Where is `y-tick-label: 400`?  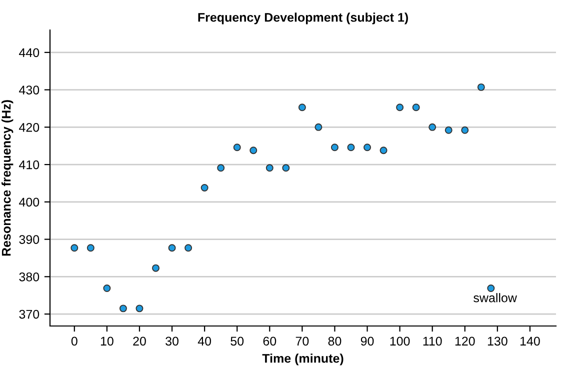 y-tick-label: 400 is located at coordinates (29, 202).